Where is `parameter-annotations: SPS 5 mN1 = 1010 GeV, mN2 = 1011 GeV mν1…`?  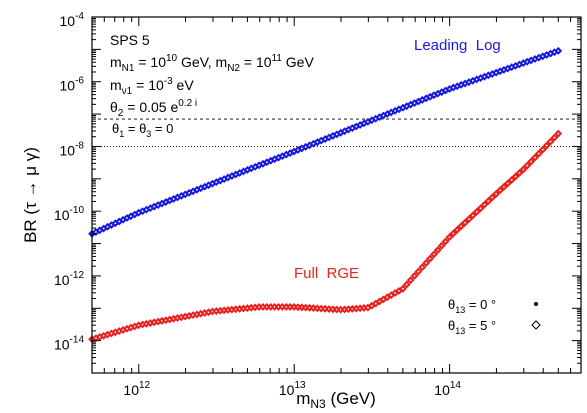
parameter-annotations: SPS 5 mN1 = 1010 GeV, mN2 = 1011 GeV mν1… is located at coordinates (212, 85).